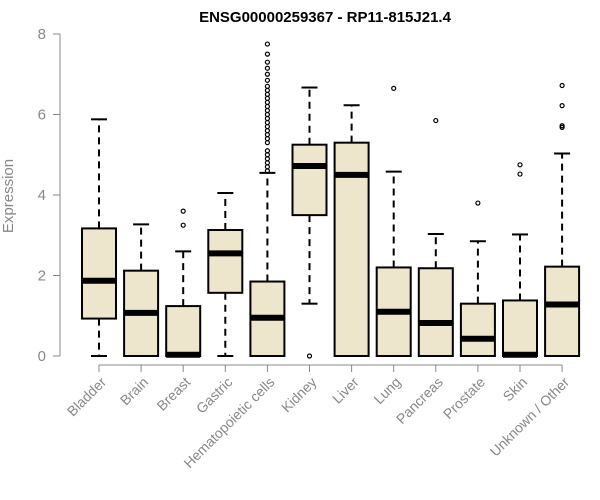 The width and height of the screenshot is (600, 500). Describe the element at coordinates (134, 391) in the screenshot. I see `x-tick-label: Brain` at that location.